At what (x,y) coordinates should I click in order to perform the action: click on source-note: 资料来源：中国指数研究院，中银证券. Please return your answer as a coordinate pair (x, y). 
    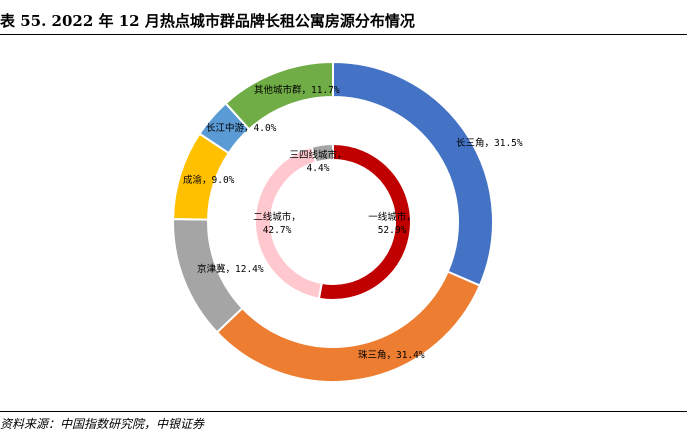
    Looking at the image, I should click on (102, 424).